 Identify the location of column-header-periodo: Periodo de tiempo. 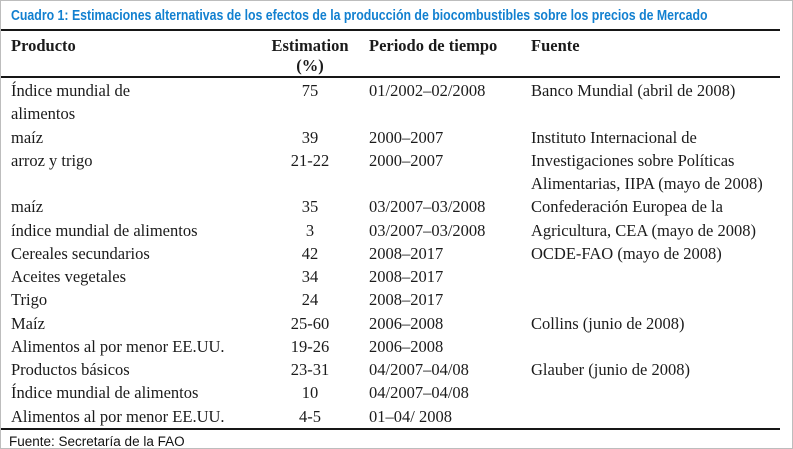
(433, 45).